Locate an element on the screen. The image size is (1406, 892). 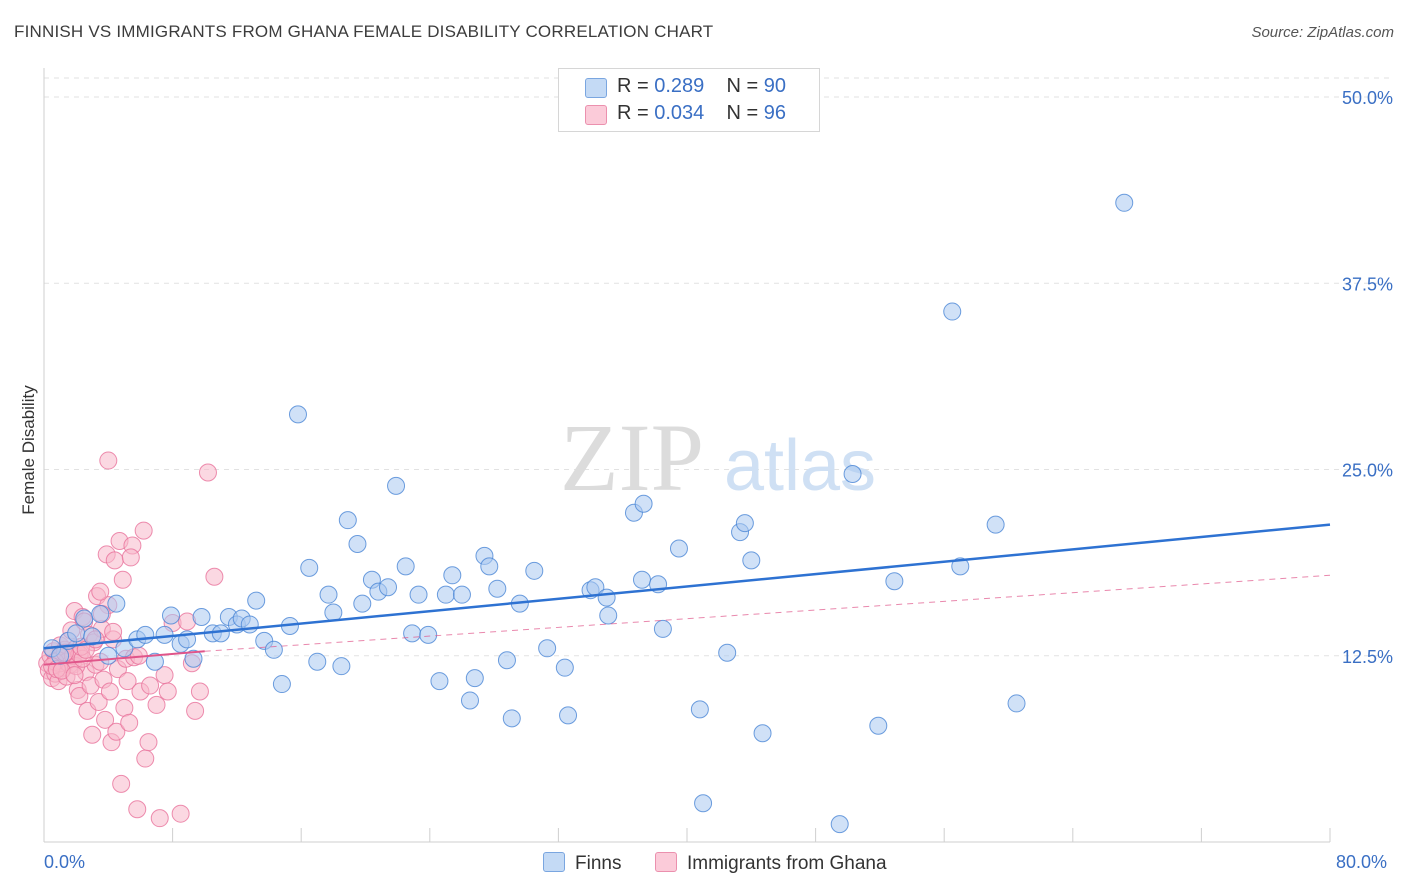
legend-label-finns: Finns is located at coordinates (598, 863).